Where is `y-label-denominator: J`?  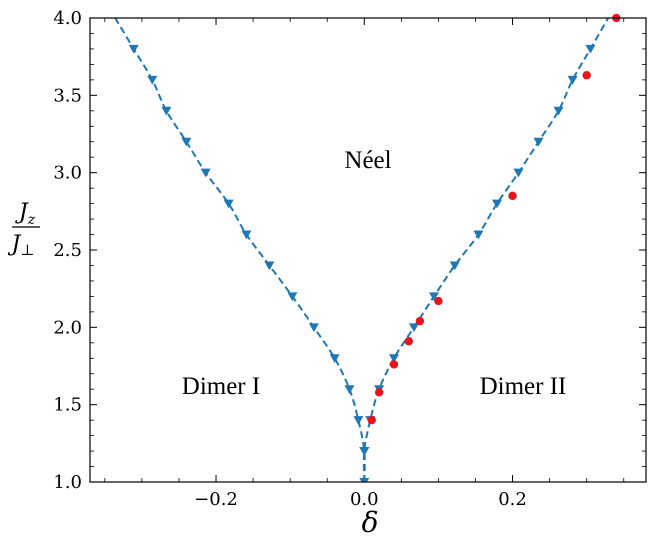 y-label-denominator: J is located at coordinates (15, 244).